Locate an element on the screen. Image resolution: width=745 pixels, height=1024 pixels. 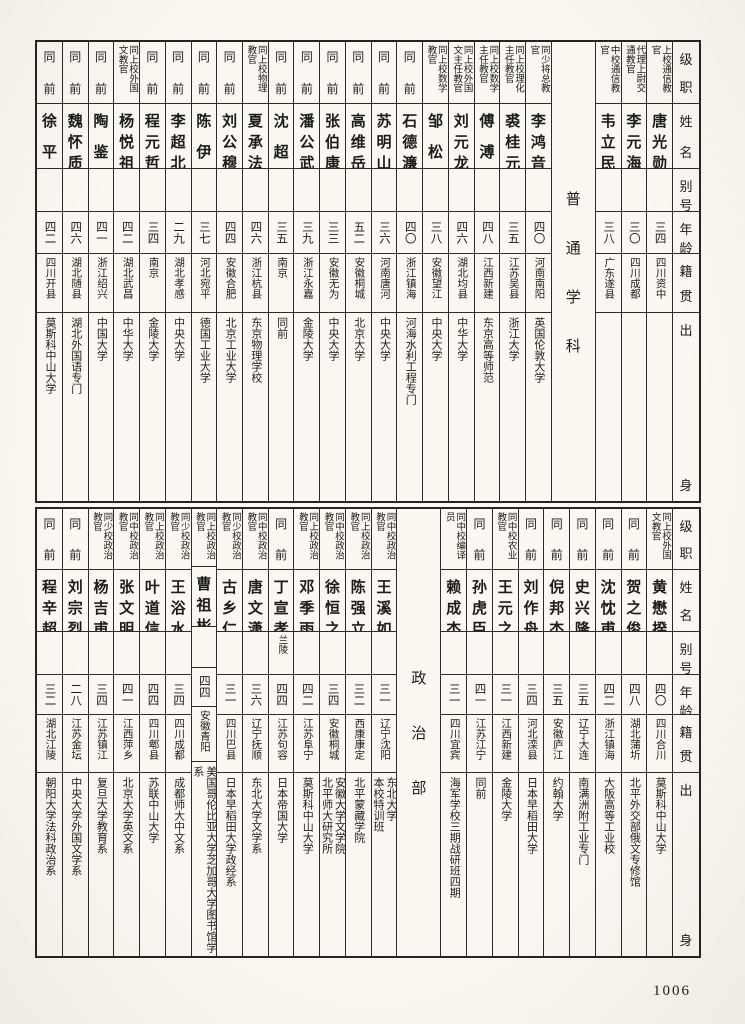
character: 音 is located at coordinates (538, 162).